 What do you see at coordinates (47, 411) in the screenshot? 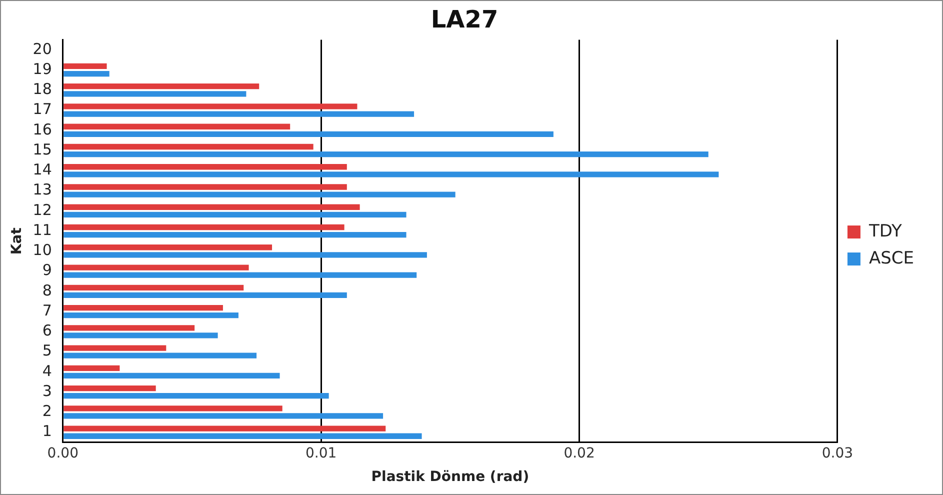
I see `y-tick-label: 2` at bounding box center [47, 411].